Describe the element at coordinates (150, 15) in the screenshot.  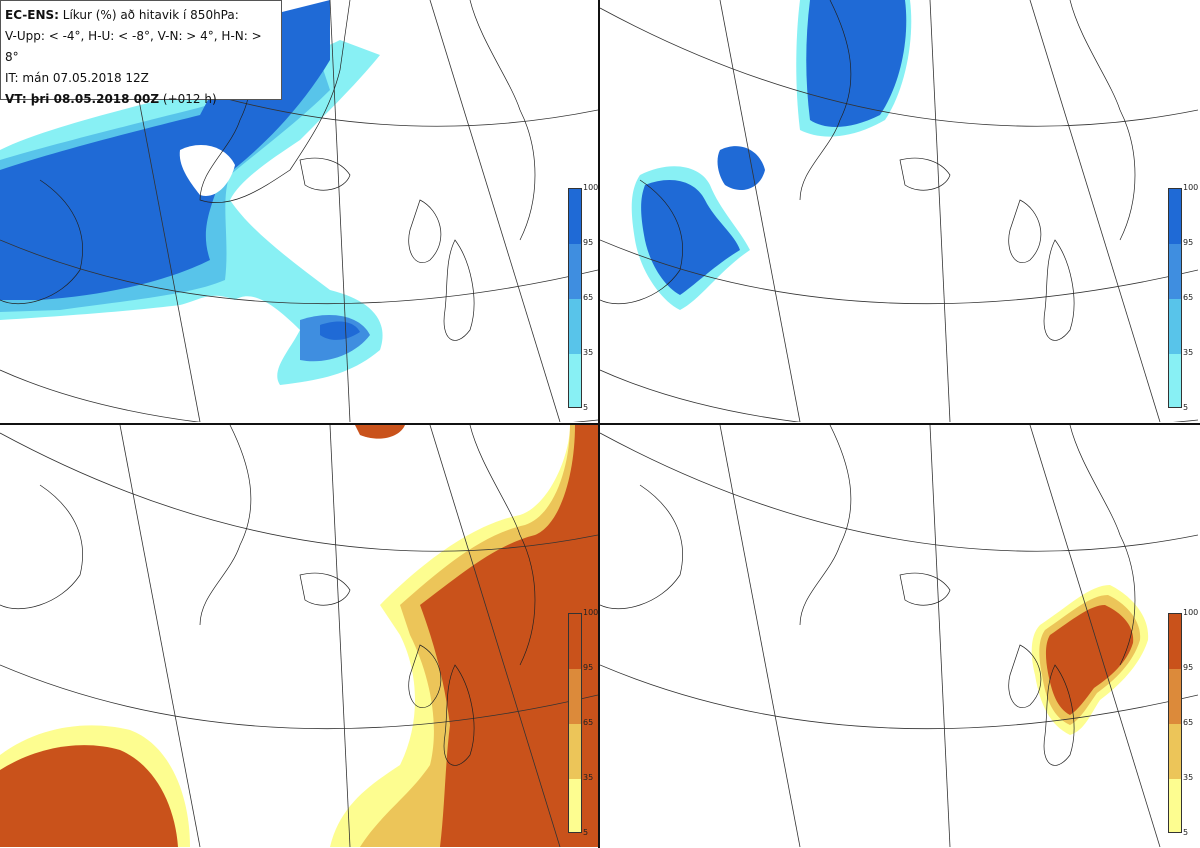
I see `map-title: Líkur (%) að hitavik í 850hPa:` at that location.